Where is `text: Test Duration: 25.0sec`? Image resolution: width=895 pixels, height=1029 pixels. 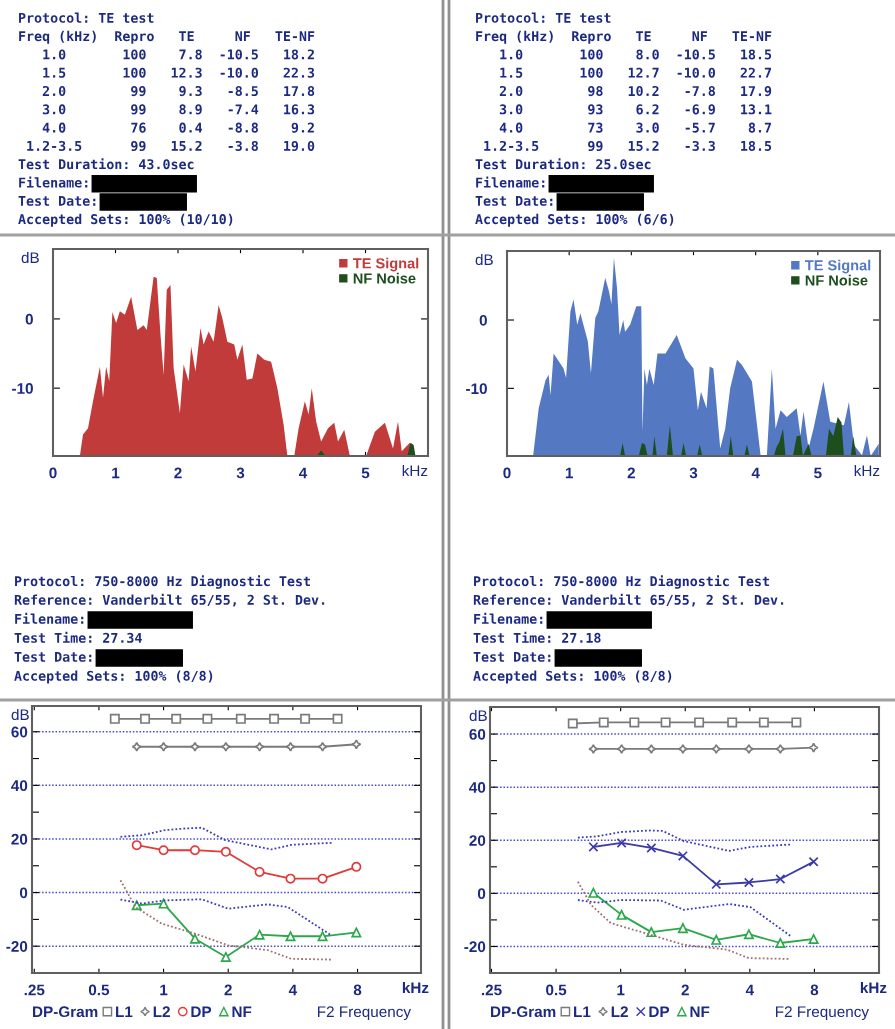
text: Test Duration: 25.0sec is located at coordinates (563, 164).